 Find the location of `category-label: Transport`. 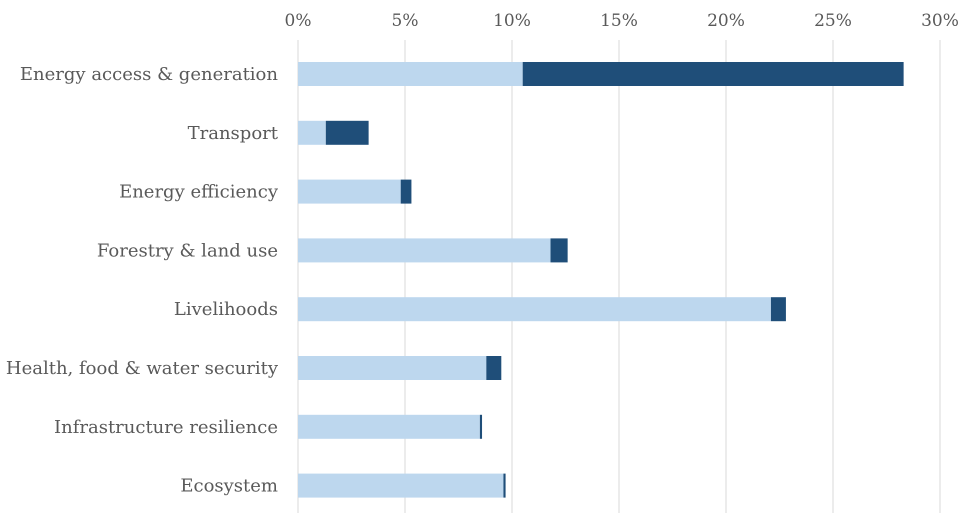

category-label: Transport is located at coordinates (233, 133).